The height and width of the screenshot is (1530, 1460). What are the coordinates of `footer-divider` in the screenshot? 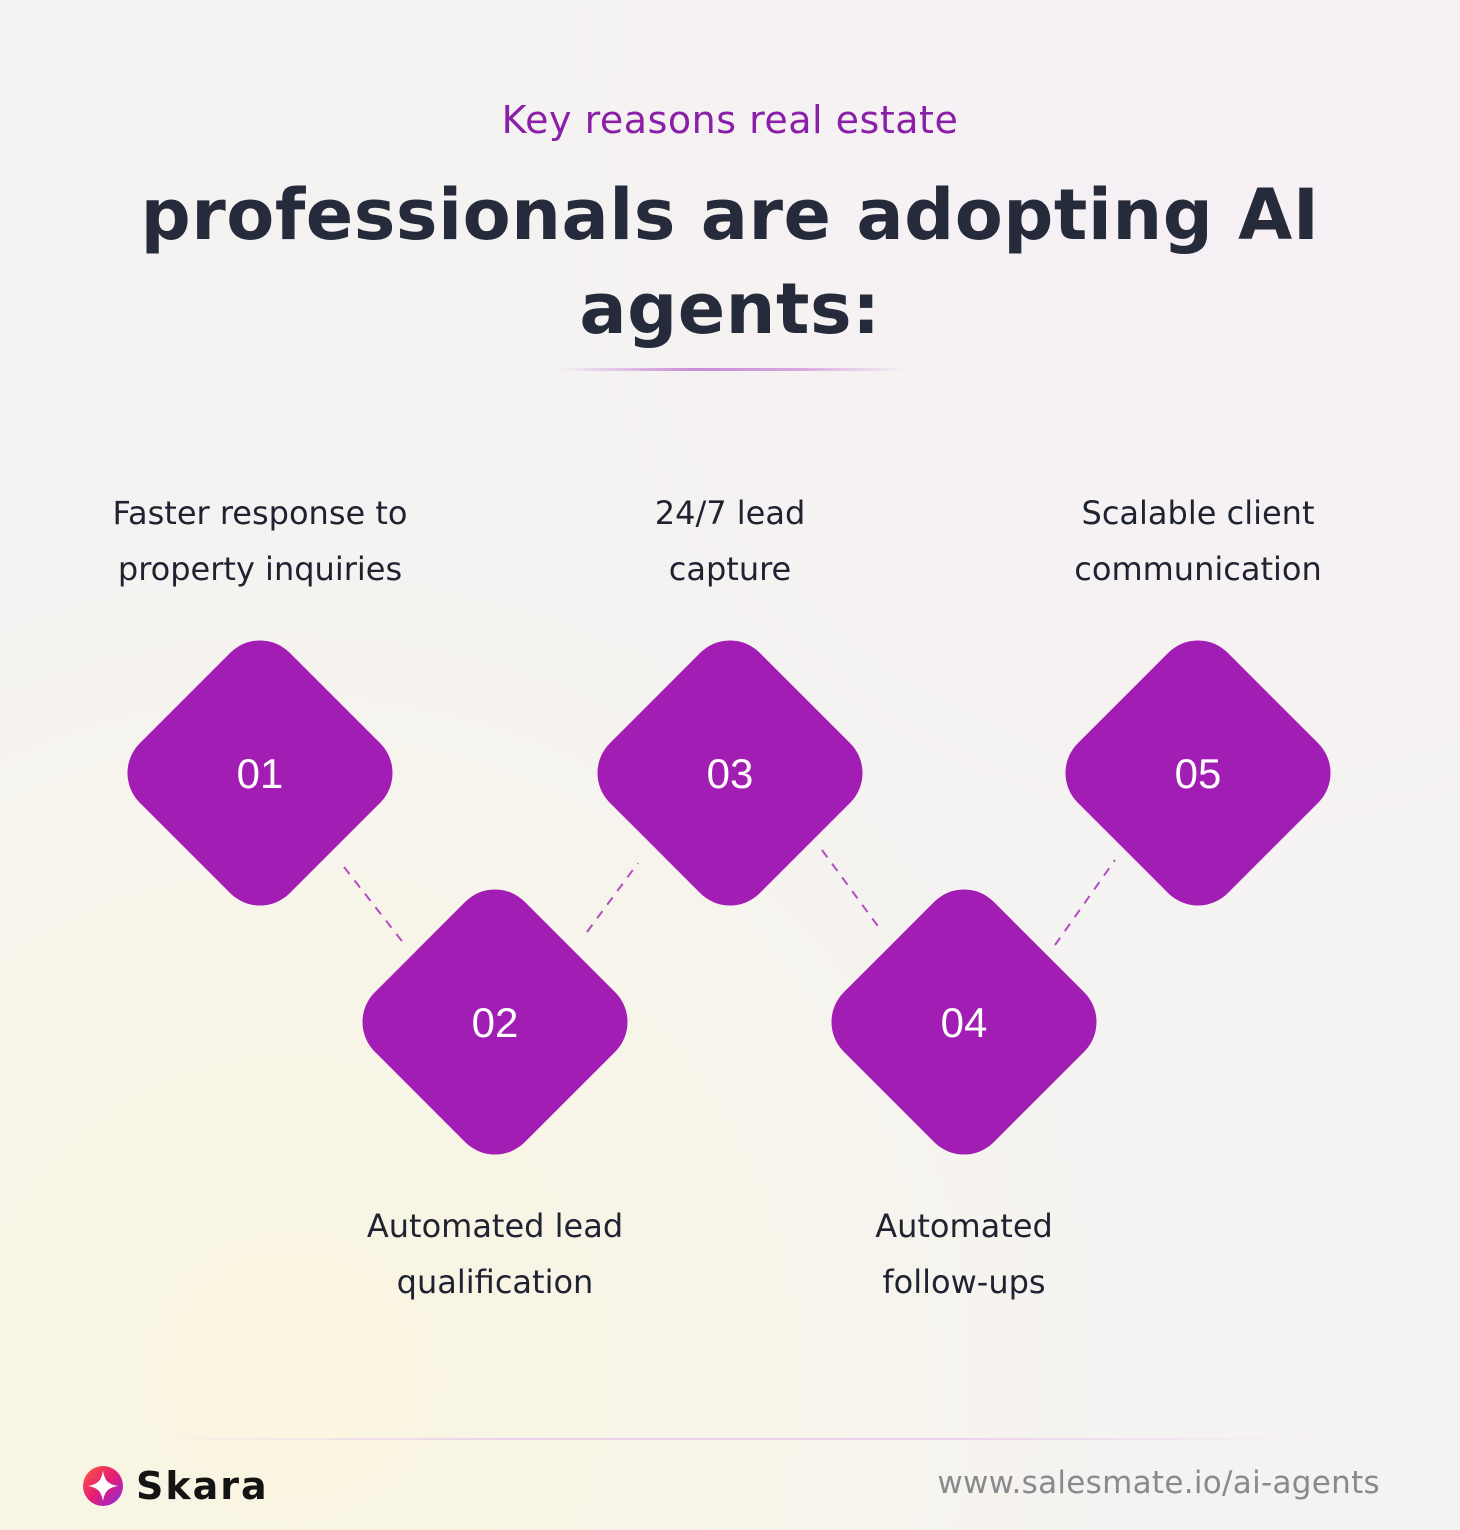 It's located at (730, 1439).